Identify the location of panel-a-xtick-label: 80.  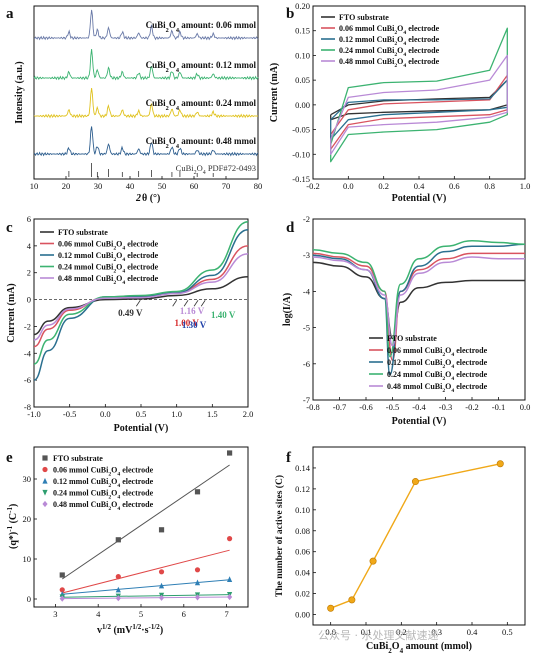
(258, 186).